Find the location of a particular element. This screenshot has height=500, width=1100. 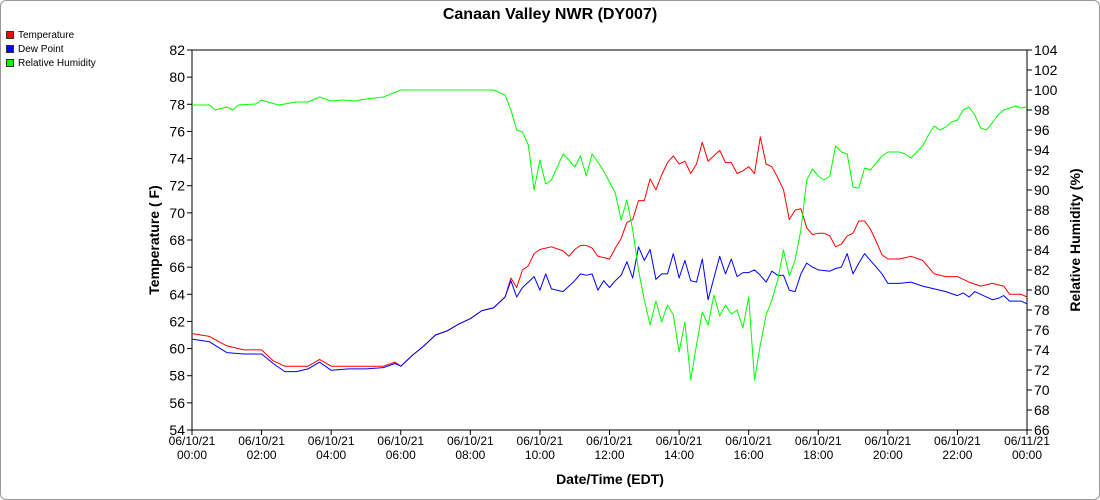

y-tick-label-right: 68 is located at coordinates (1042, 410).